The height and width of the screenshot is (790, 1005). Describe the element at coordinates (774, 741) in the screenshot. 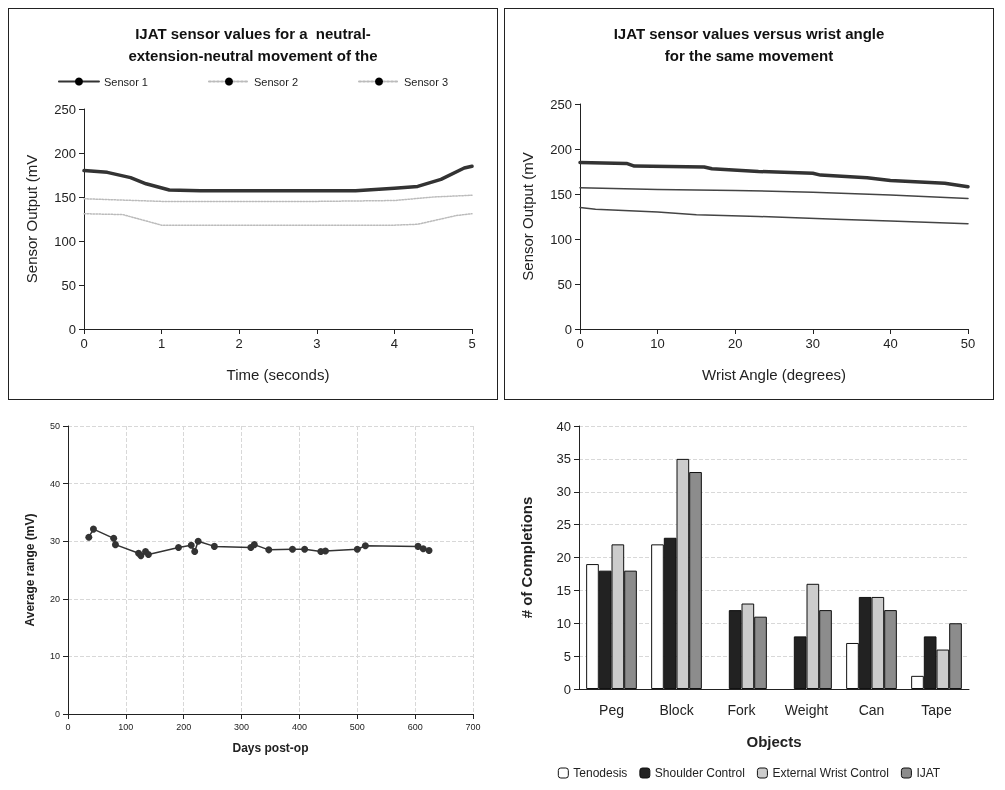

I see `x-axis-title: Objects` at that location.